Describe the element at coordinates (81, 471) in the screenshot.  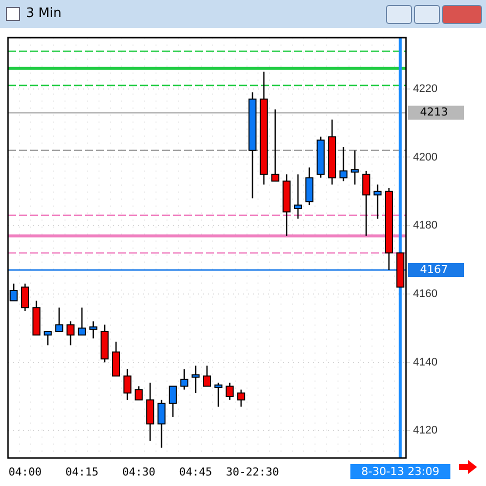
I see `x-tick-label: 04:15` at that location.